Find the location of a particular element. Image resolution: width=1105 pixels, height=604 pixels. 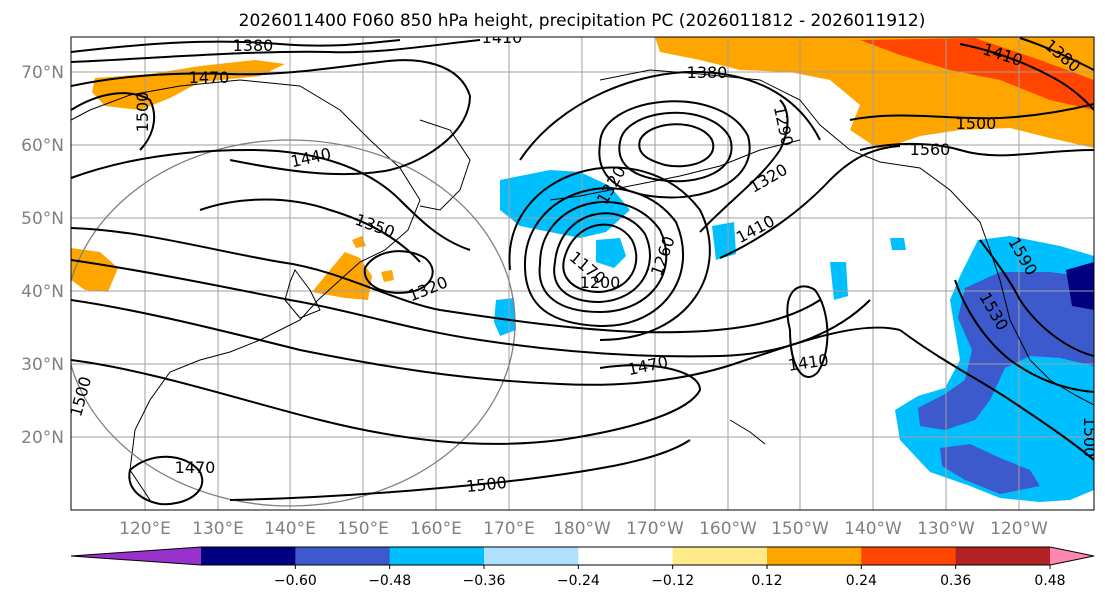

contour-1500-west is located at coordinates (113, 121).